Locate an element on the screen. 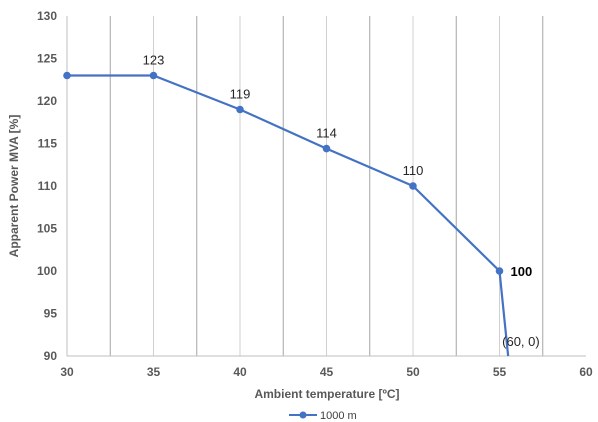 Image resolution: width=598 pixels, height=422 pixels. y-tick-label: 120 is located at coordinates (47, 101).